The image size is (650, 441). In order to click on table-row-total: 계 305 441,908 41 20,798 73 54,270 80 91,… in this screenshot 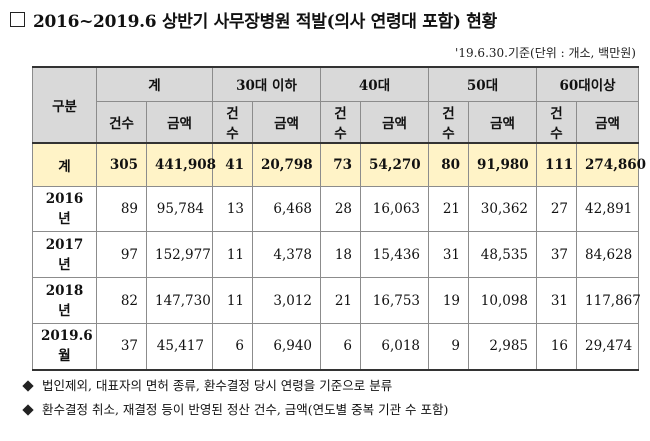, I will do `click(339, 164)`.